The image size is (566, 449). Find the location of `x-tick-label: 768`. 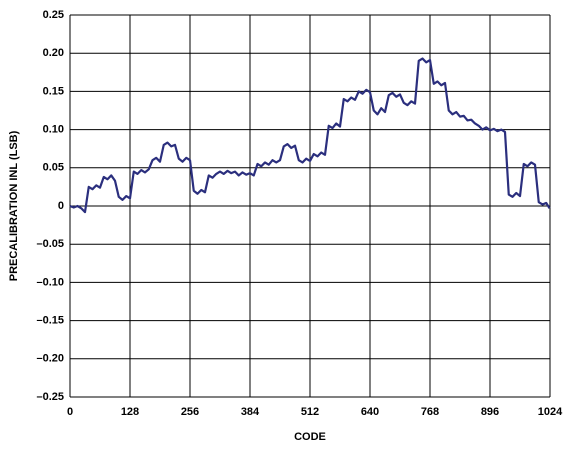

x-tick-label: 768 is located at coordinates (430, 412).